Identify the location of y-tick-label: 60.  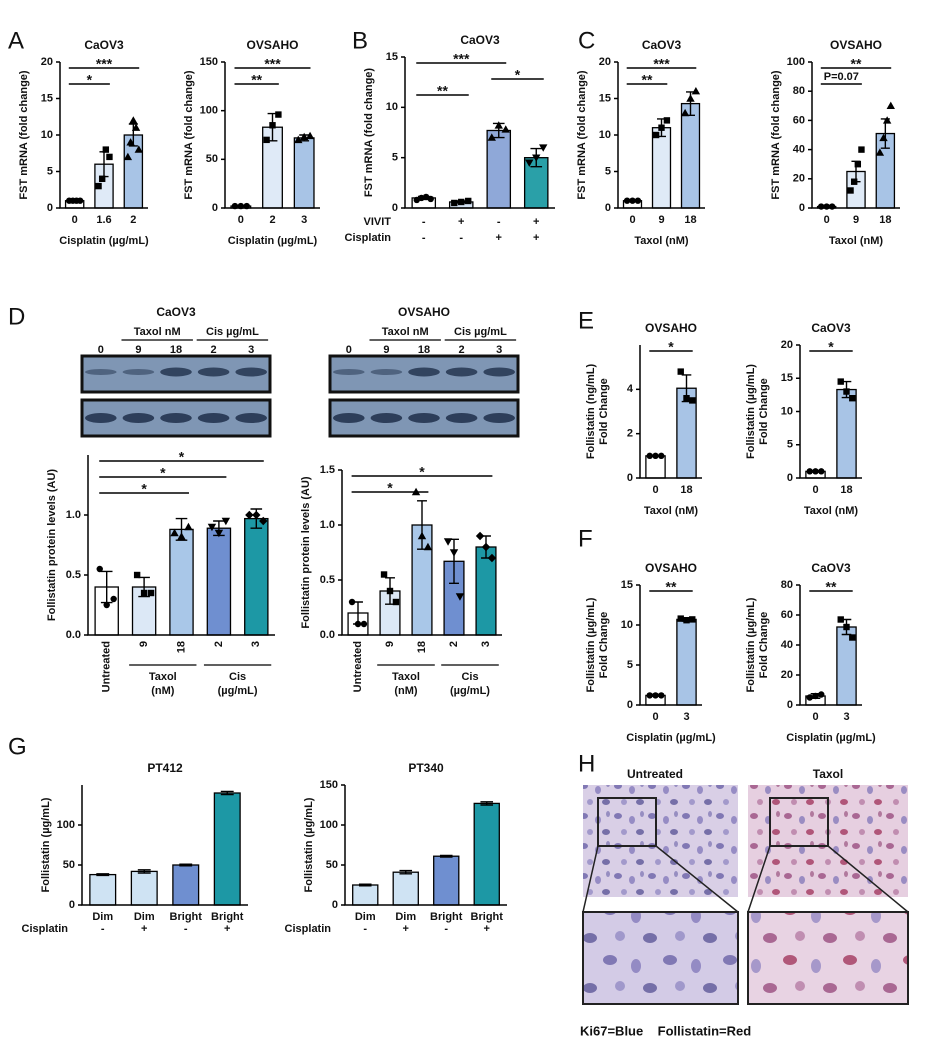
(787, 615).